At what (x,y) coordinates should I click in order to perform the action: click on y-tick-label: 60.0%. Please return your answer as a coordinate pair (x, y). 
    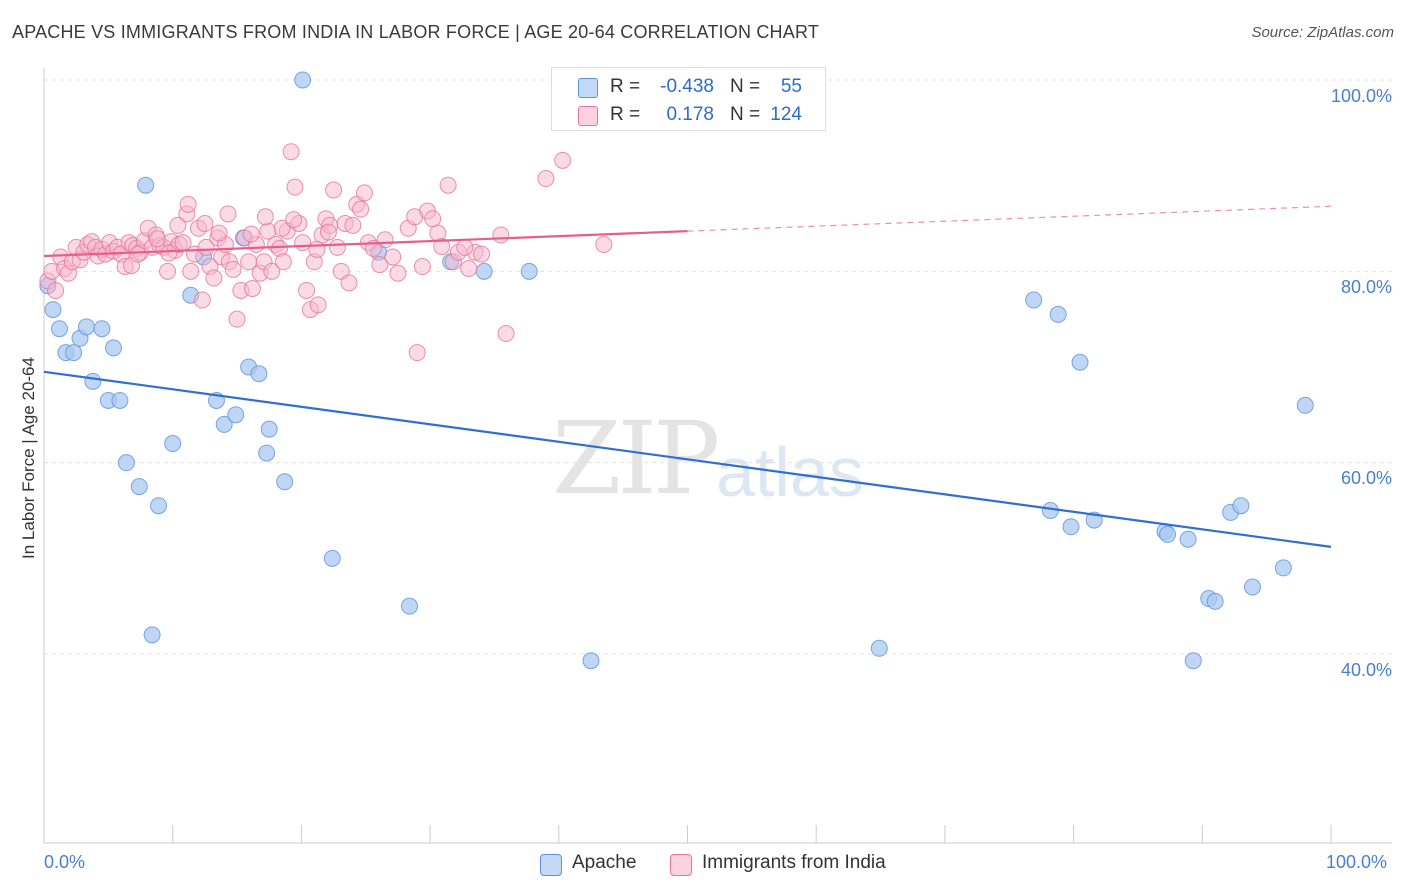
    Looking at the image, I should click on (1366, 478).